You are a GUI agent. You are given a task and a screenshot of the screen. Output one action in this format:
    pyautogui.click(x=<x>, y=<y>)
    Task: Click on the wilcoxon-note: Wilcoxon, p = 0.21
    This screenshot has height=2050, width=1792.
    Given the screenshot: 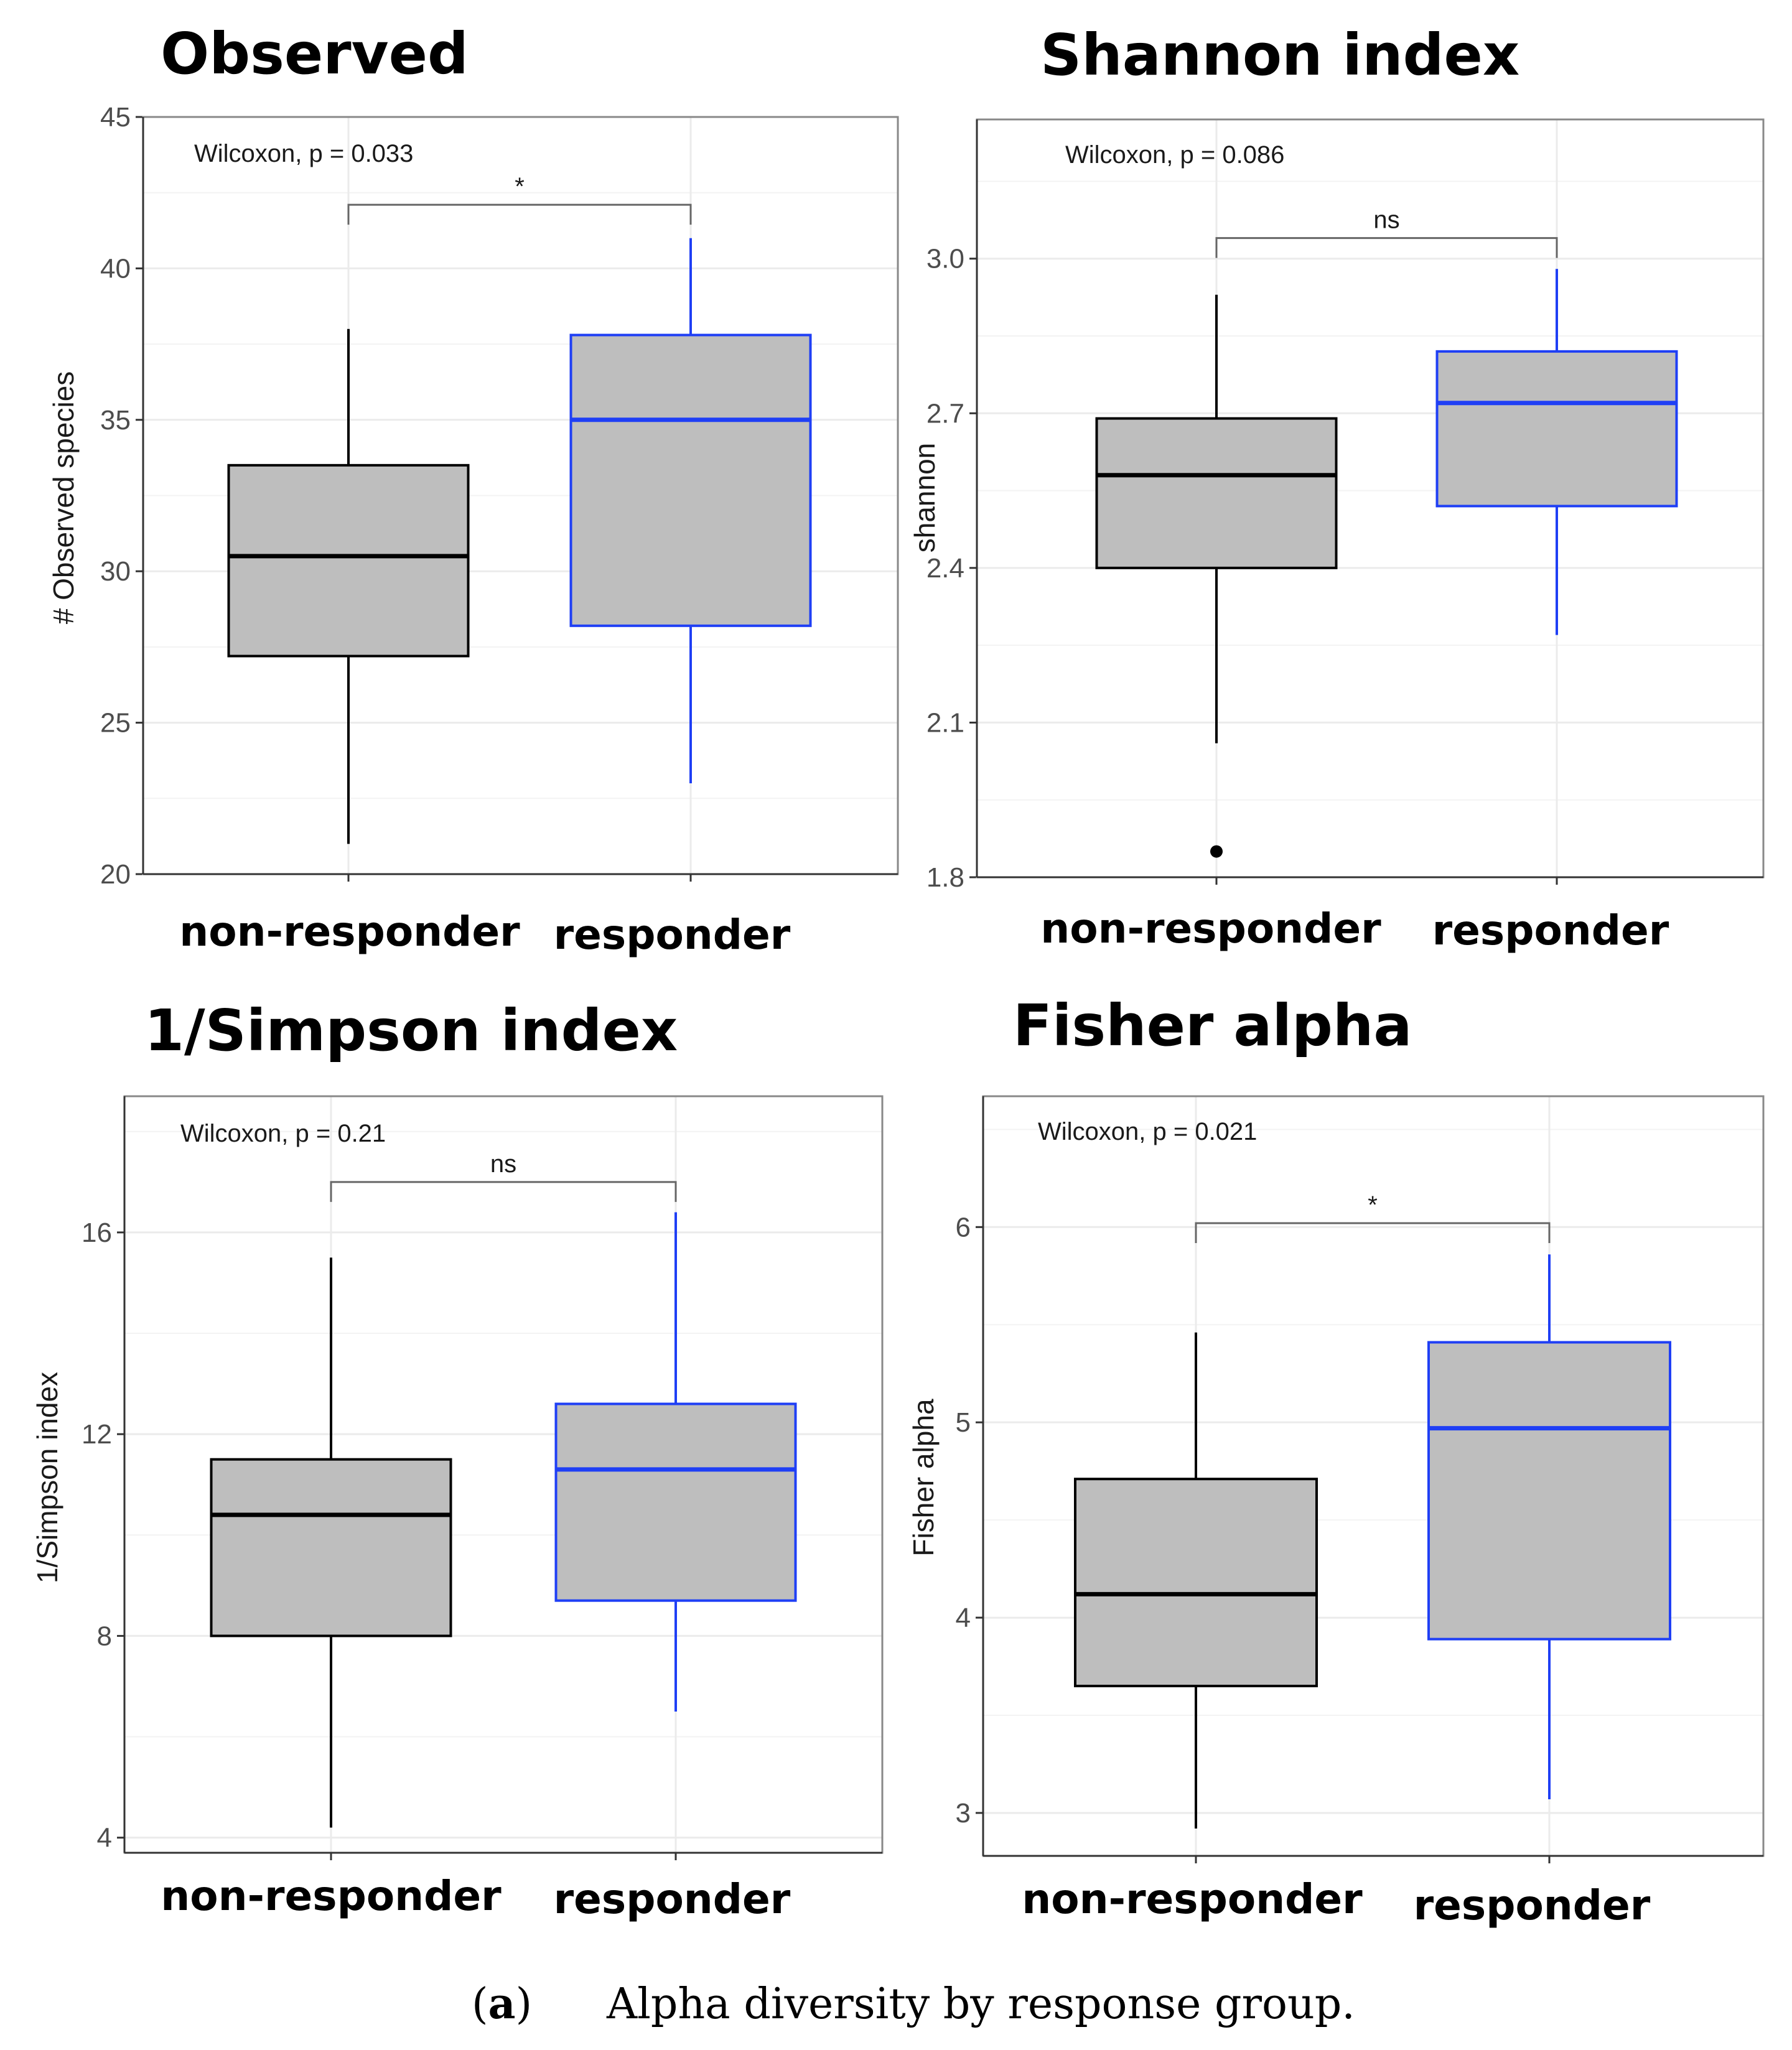 What is the action you would take?
    pyautogui.click(x=283, y=1133)
    